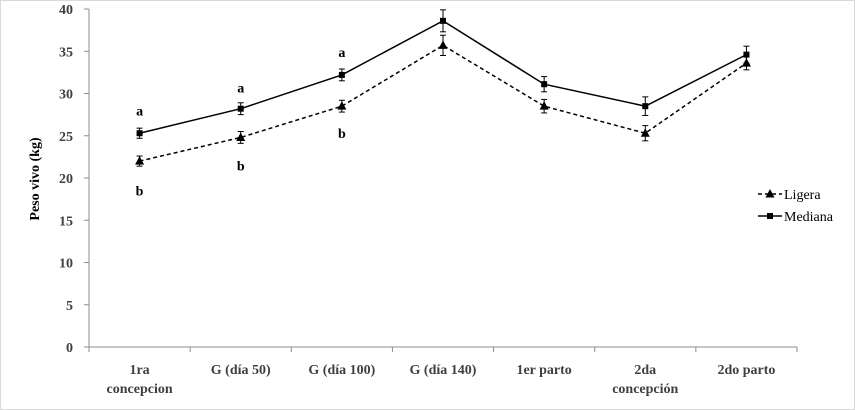 Image resolution: width=855 pixels, height=410 pixels. I want to click on y-tick-label: 5, so click(69, 306).